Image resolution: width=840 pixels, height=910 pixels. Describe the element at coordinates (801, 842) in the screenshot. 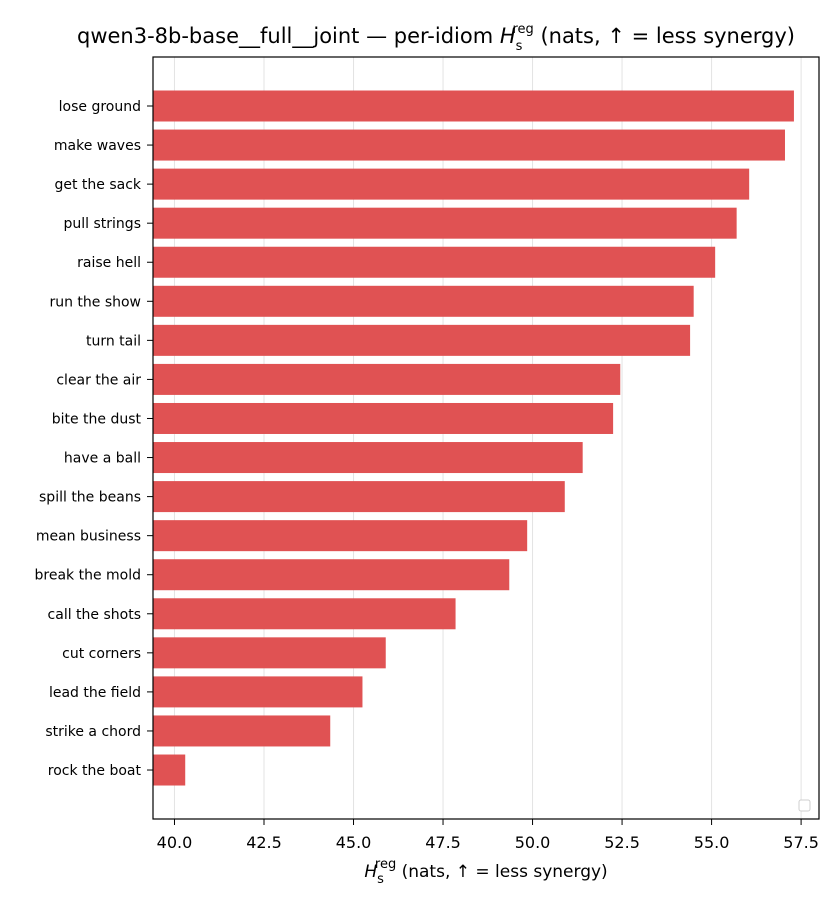

I see `x-tick-label: 57.5` at that location.